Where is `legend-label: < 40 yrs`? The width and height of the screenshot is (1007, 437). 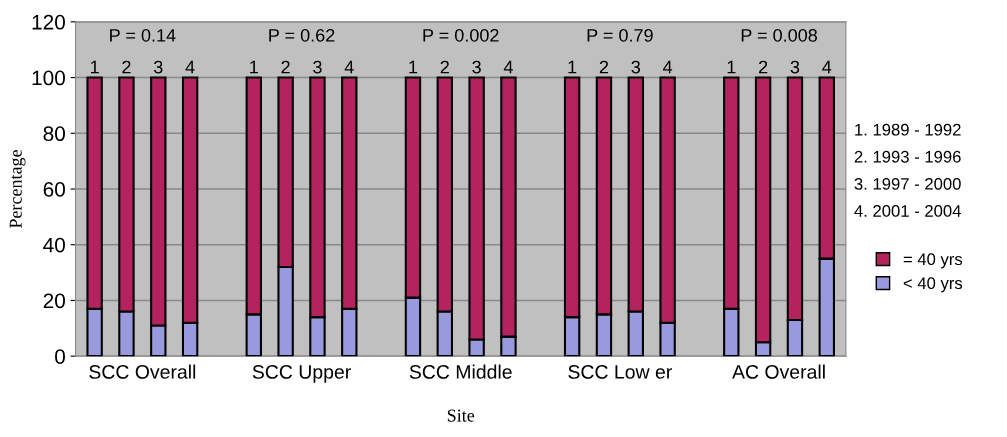
legend-label: < 40 yrs is located at coordinates (933, 285).